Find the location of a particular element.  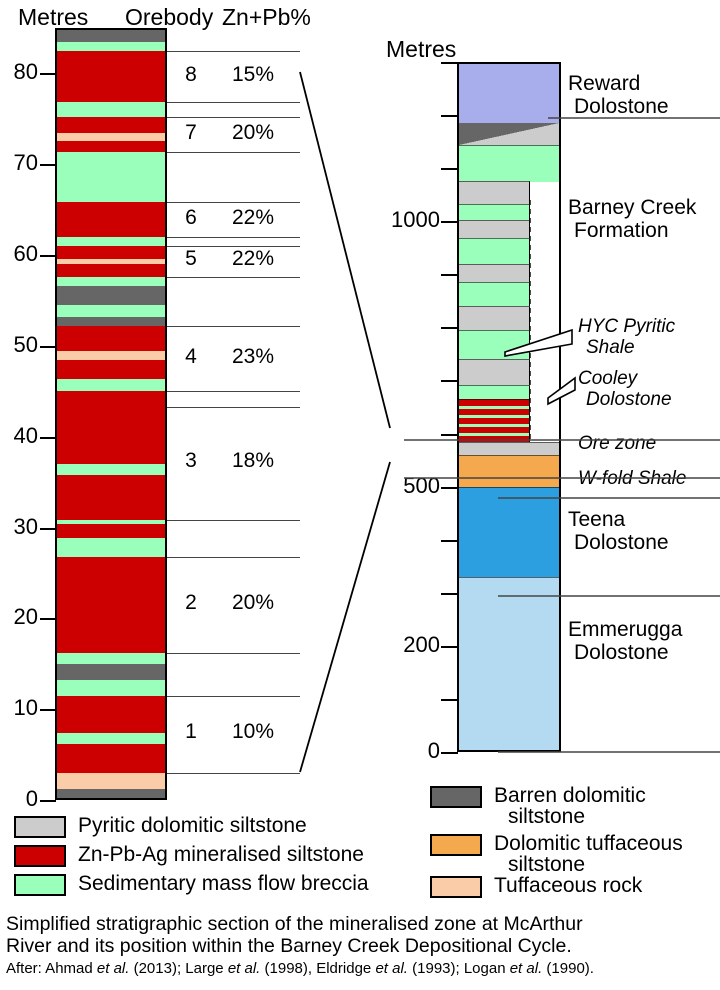

right-bed-wedge is located at coordinates (509, 134).